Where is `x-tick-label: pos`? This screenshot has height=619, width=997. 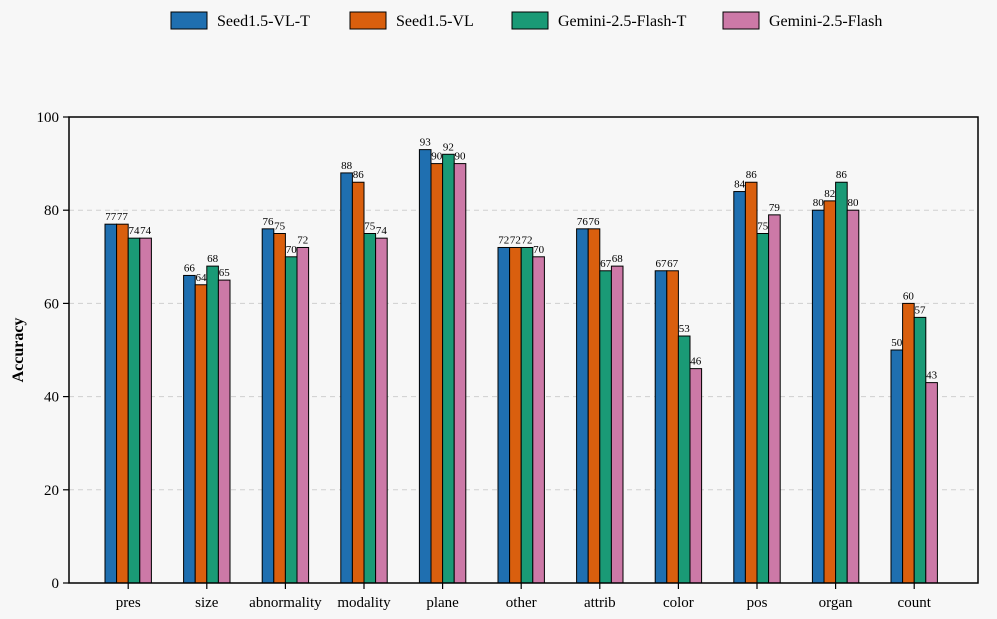 x-tick-label: pos is located at coordinates (757, 603).